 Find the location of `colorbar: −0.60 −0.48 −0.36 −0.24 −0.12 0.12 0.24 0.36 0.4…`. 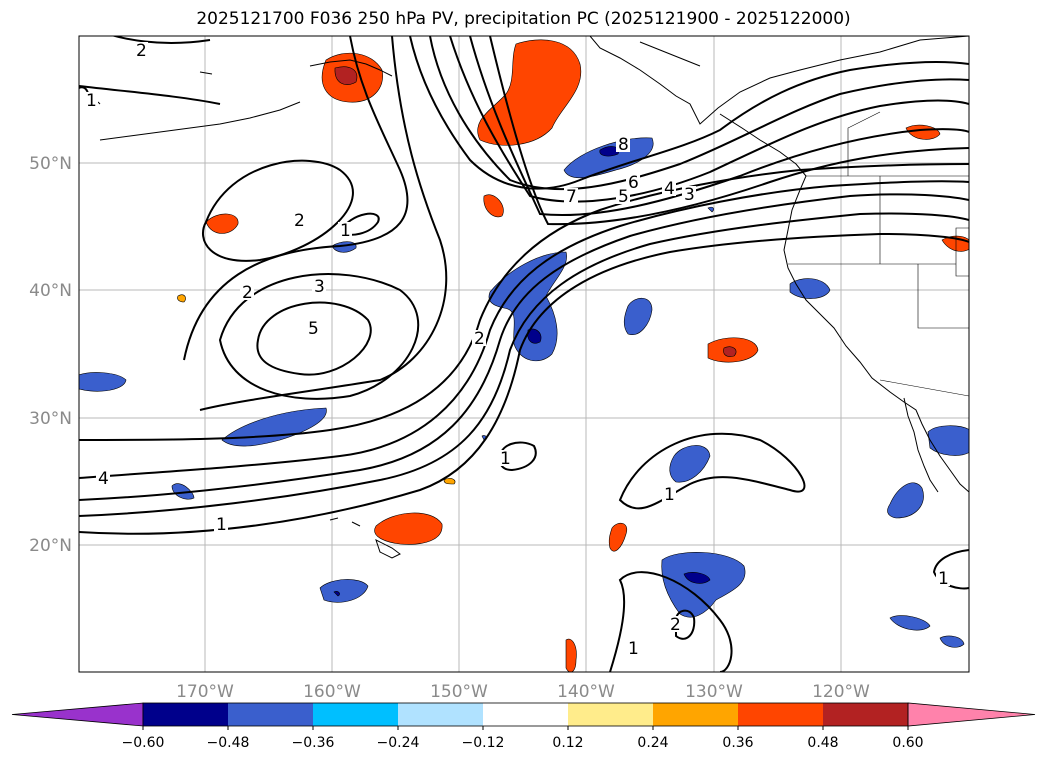

colorbar: −0.60 −0.48 −0.36 −0.24 −0.12 0.12 0.24 0.36 0.4… is located at coordinates (523, 726).